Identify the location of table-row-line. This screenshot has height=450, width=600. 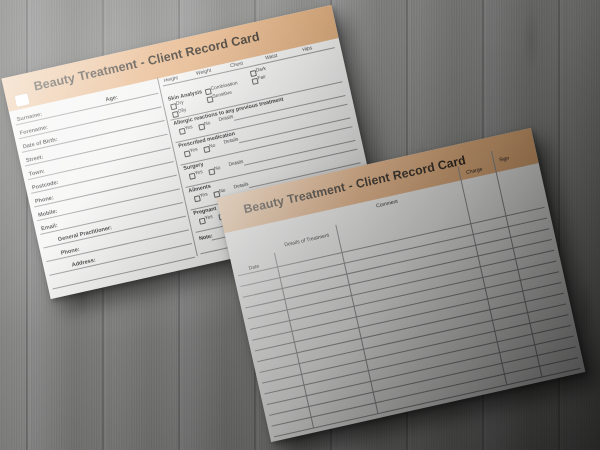
(394, 252).